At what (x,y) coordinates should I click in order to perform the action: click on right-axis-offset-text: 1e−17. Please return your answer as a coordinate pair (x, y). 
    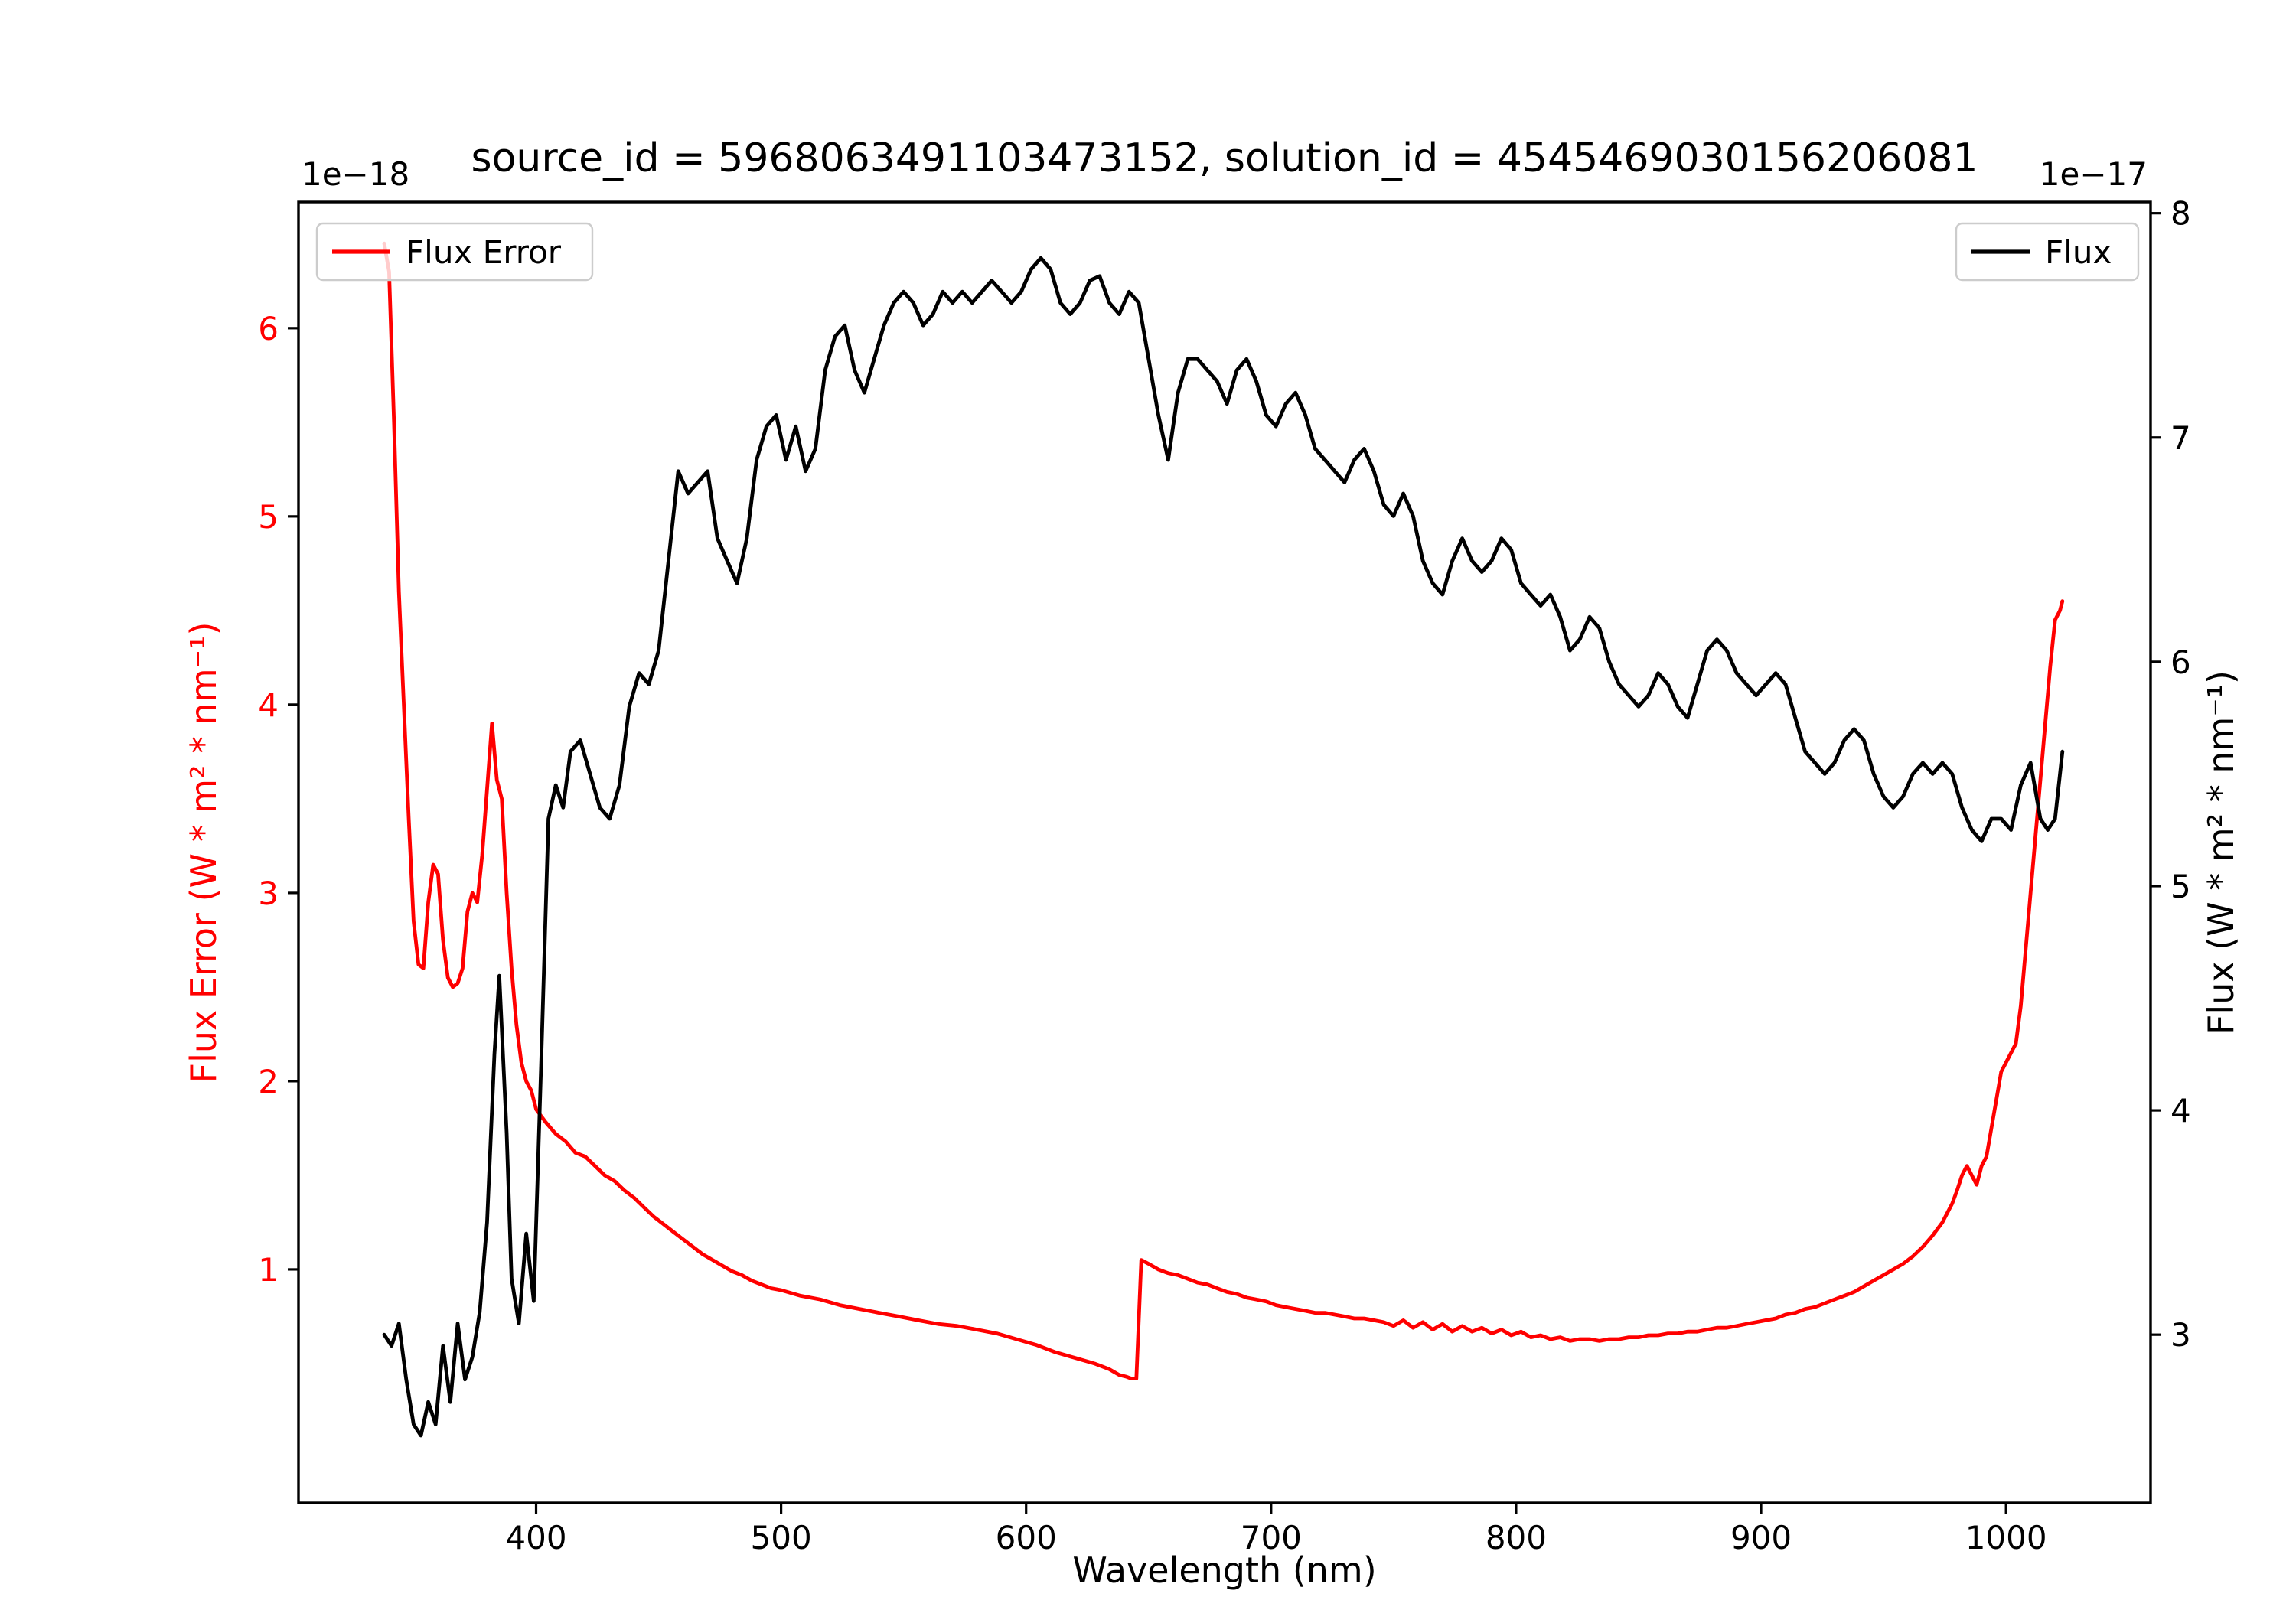
    Looking at the image, I should click on (2094, 174).